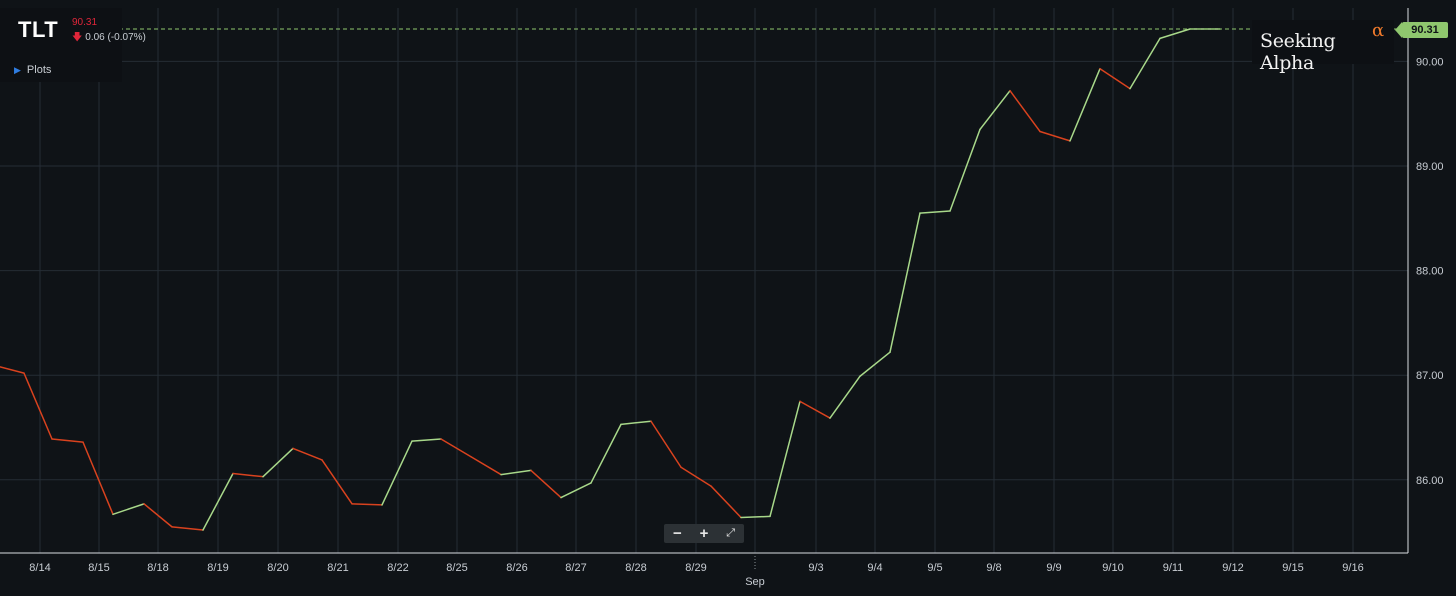 Image resolution: width=1456 pixels, height=596 pixels. I want to click on x-tick-label: 9/3, so click(815, 568).